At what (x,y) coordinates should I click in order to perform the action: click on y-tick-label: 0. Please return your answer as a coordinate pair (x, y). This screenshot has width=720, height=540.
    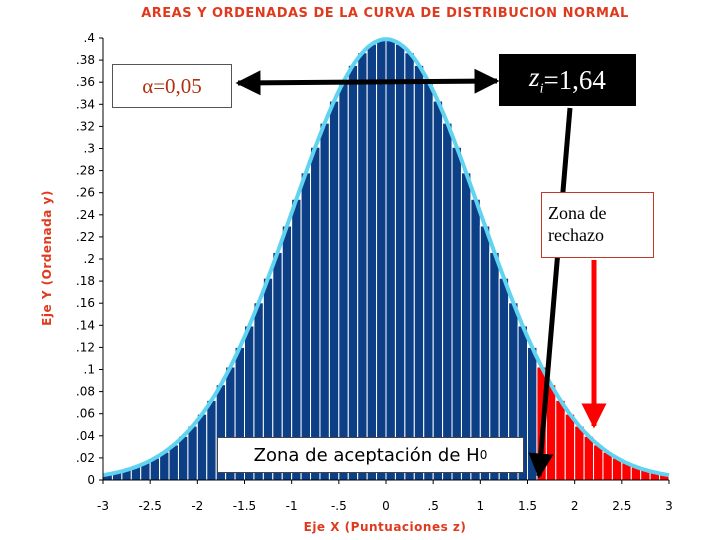
    Looking at the image, I should click on (91, 480).